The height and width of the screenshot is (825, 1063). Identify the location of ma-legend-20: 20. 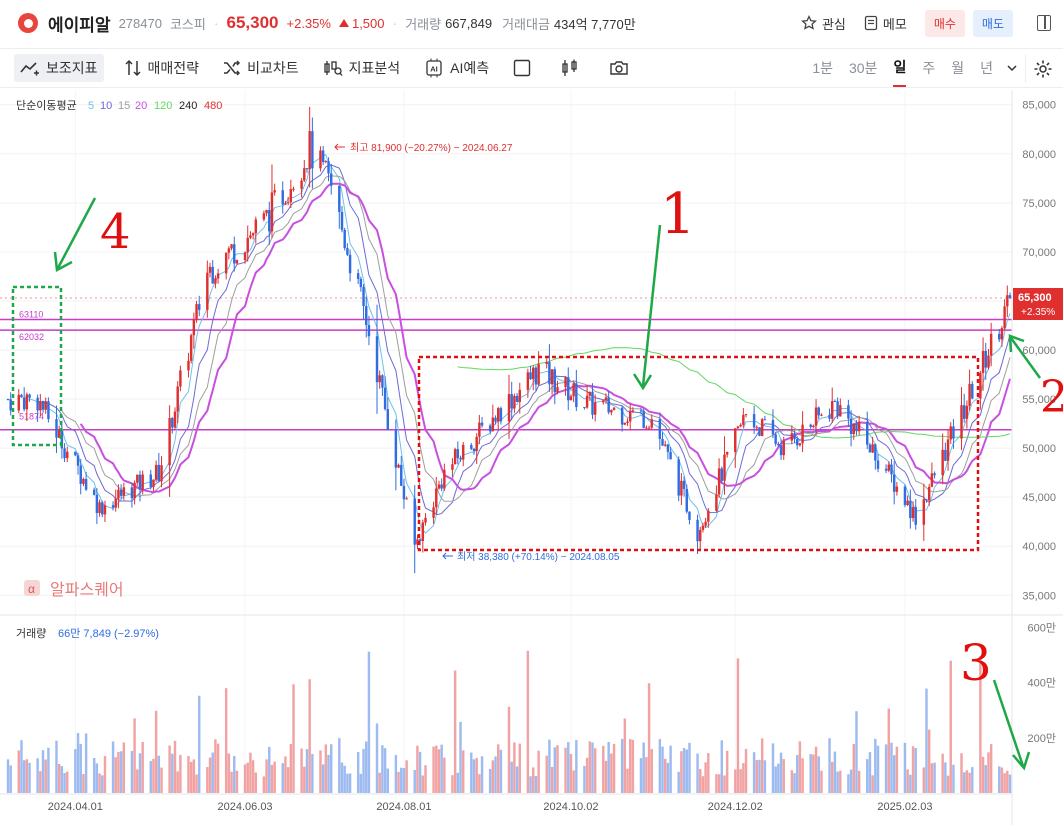
(141, 106).